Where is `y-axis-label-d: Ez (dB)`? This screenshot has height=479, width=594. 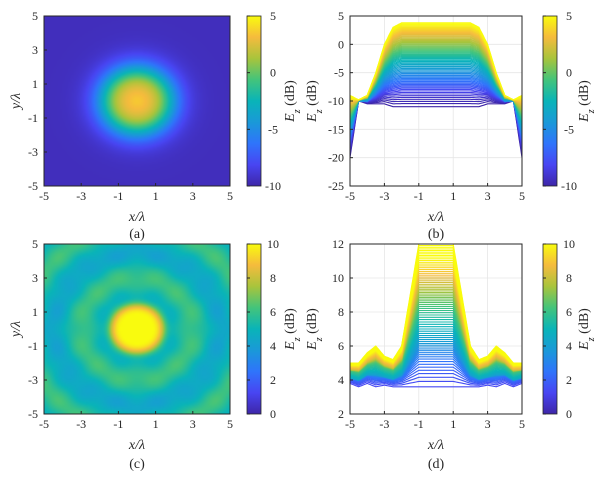
y-axis-label-d: Ez (dB) is located at coordinates (315, 329).